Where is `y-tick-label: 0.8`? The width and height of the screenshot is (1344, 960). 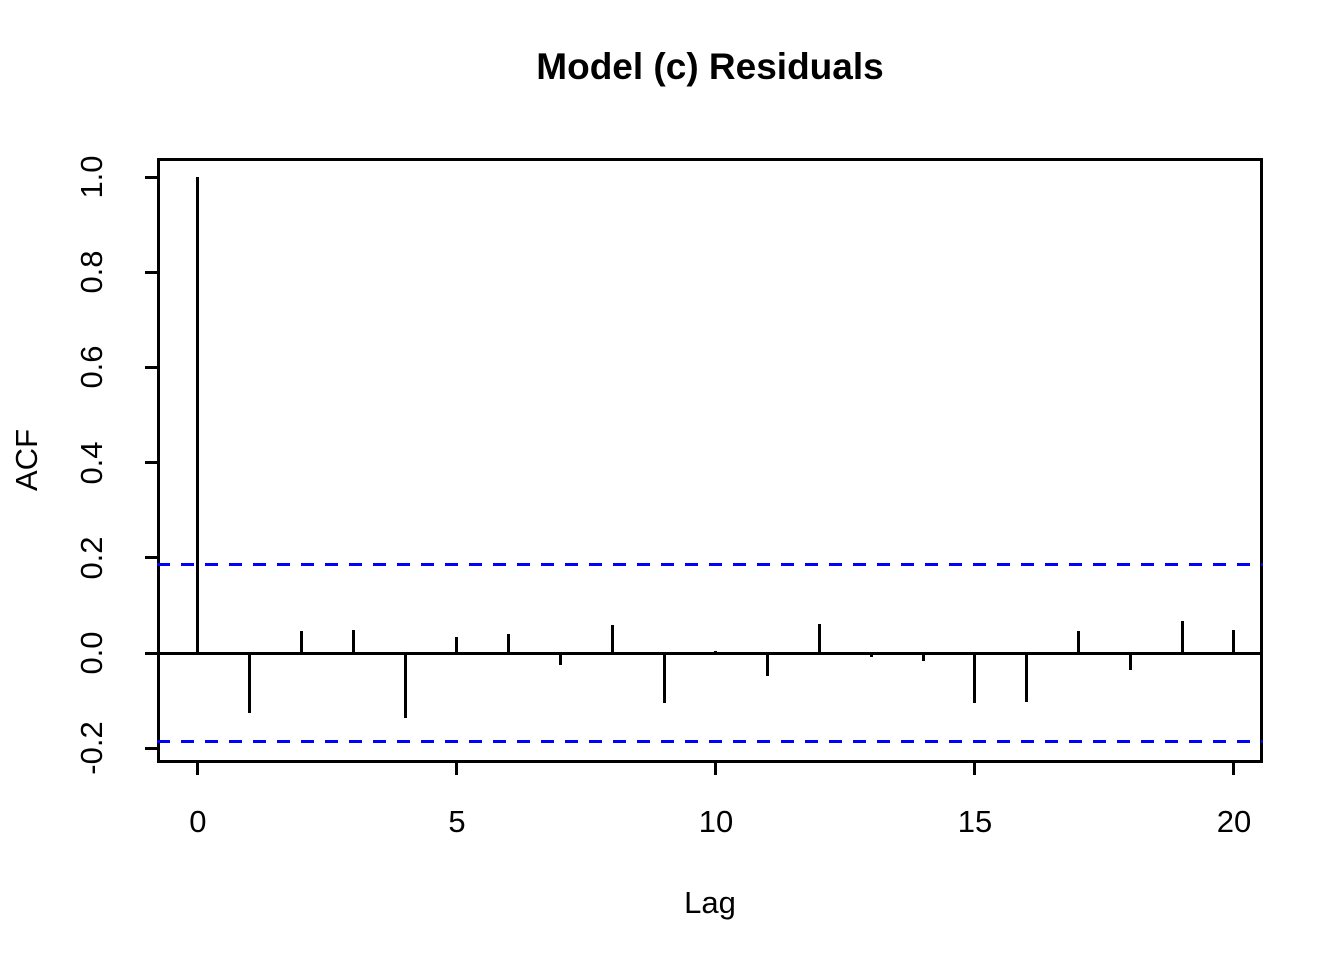 y-tick-label: 0.8 is located at coordinates (91, 272).